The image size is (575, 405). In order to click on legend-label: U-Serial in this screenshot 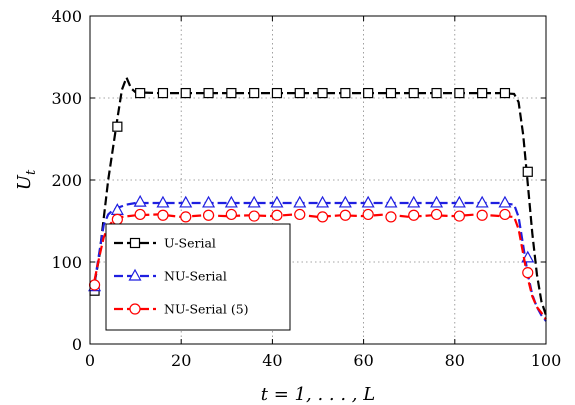, I will do `click(190, 243)`.